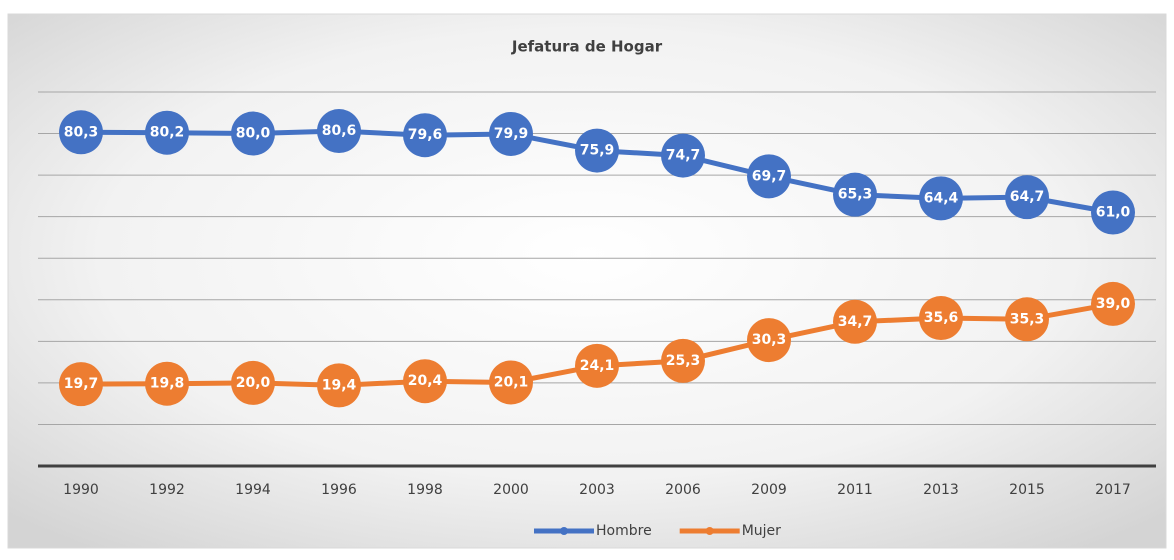 Image resolution: width=1174 pixels, height=560 pixels. I want to click on data-label: 80,6, so click(339, 131).